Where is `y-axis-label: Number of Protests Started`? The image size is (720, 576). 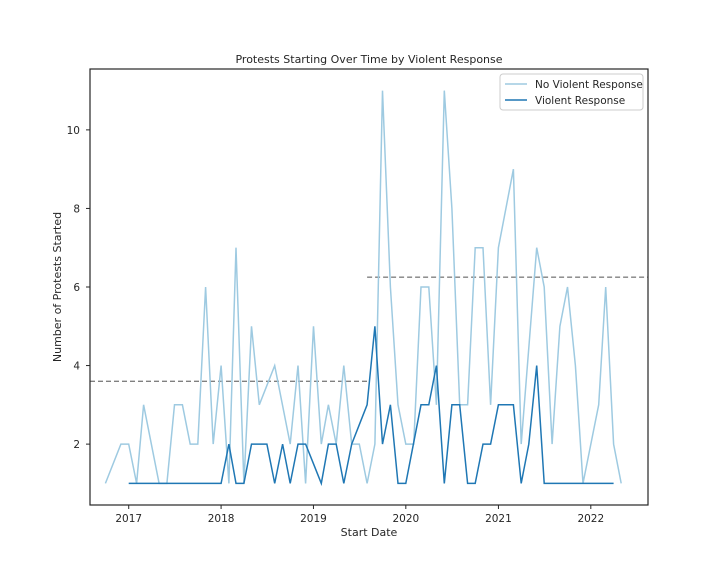
y-axis-label: Number of Protests Started is located at coordinates (57, 287).